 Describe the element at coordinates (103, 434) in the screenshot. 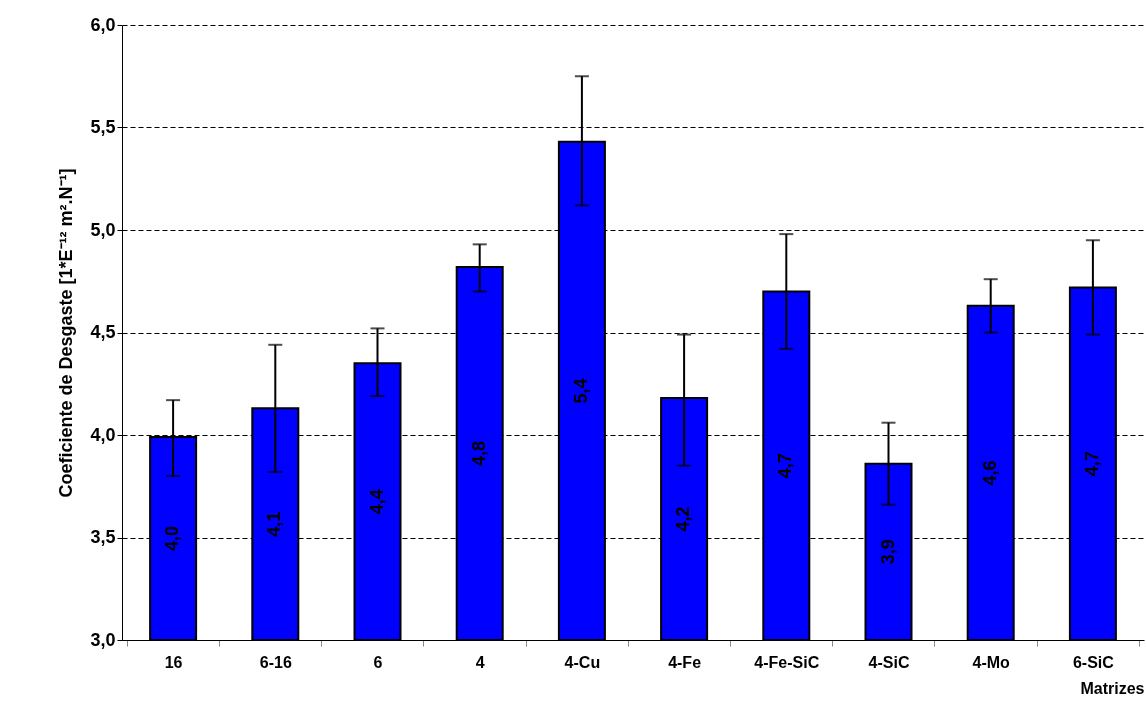

I see `y-tick-label: 4,0` at that location.